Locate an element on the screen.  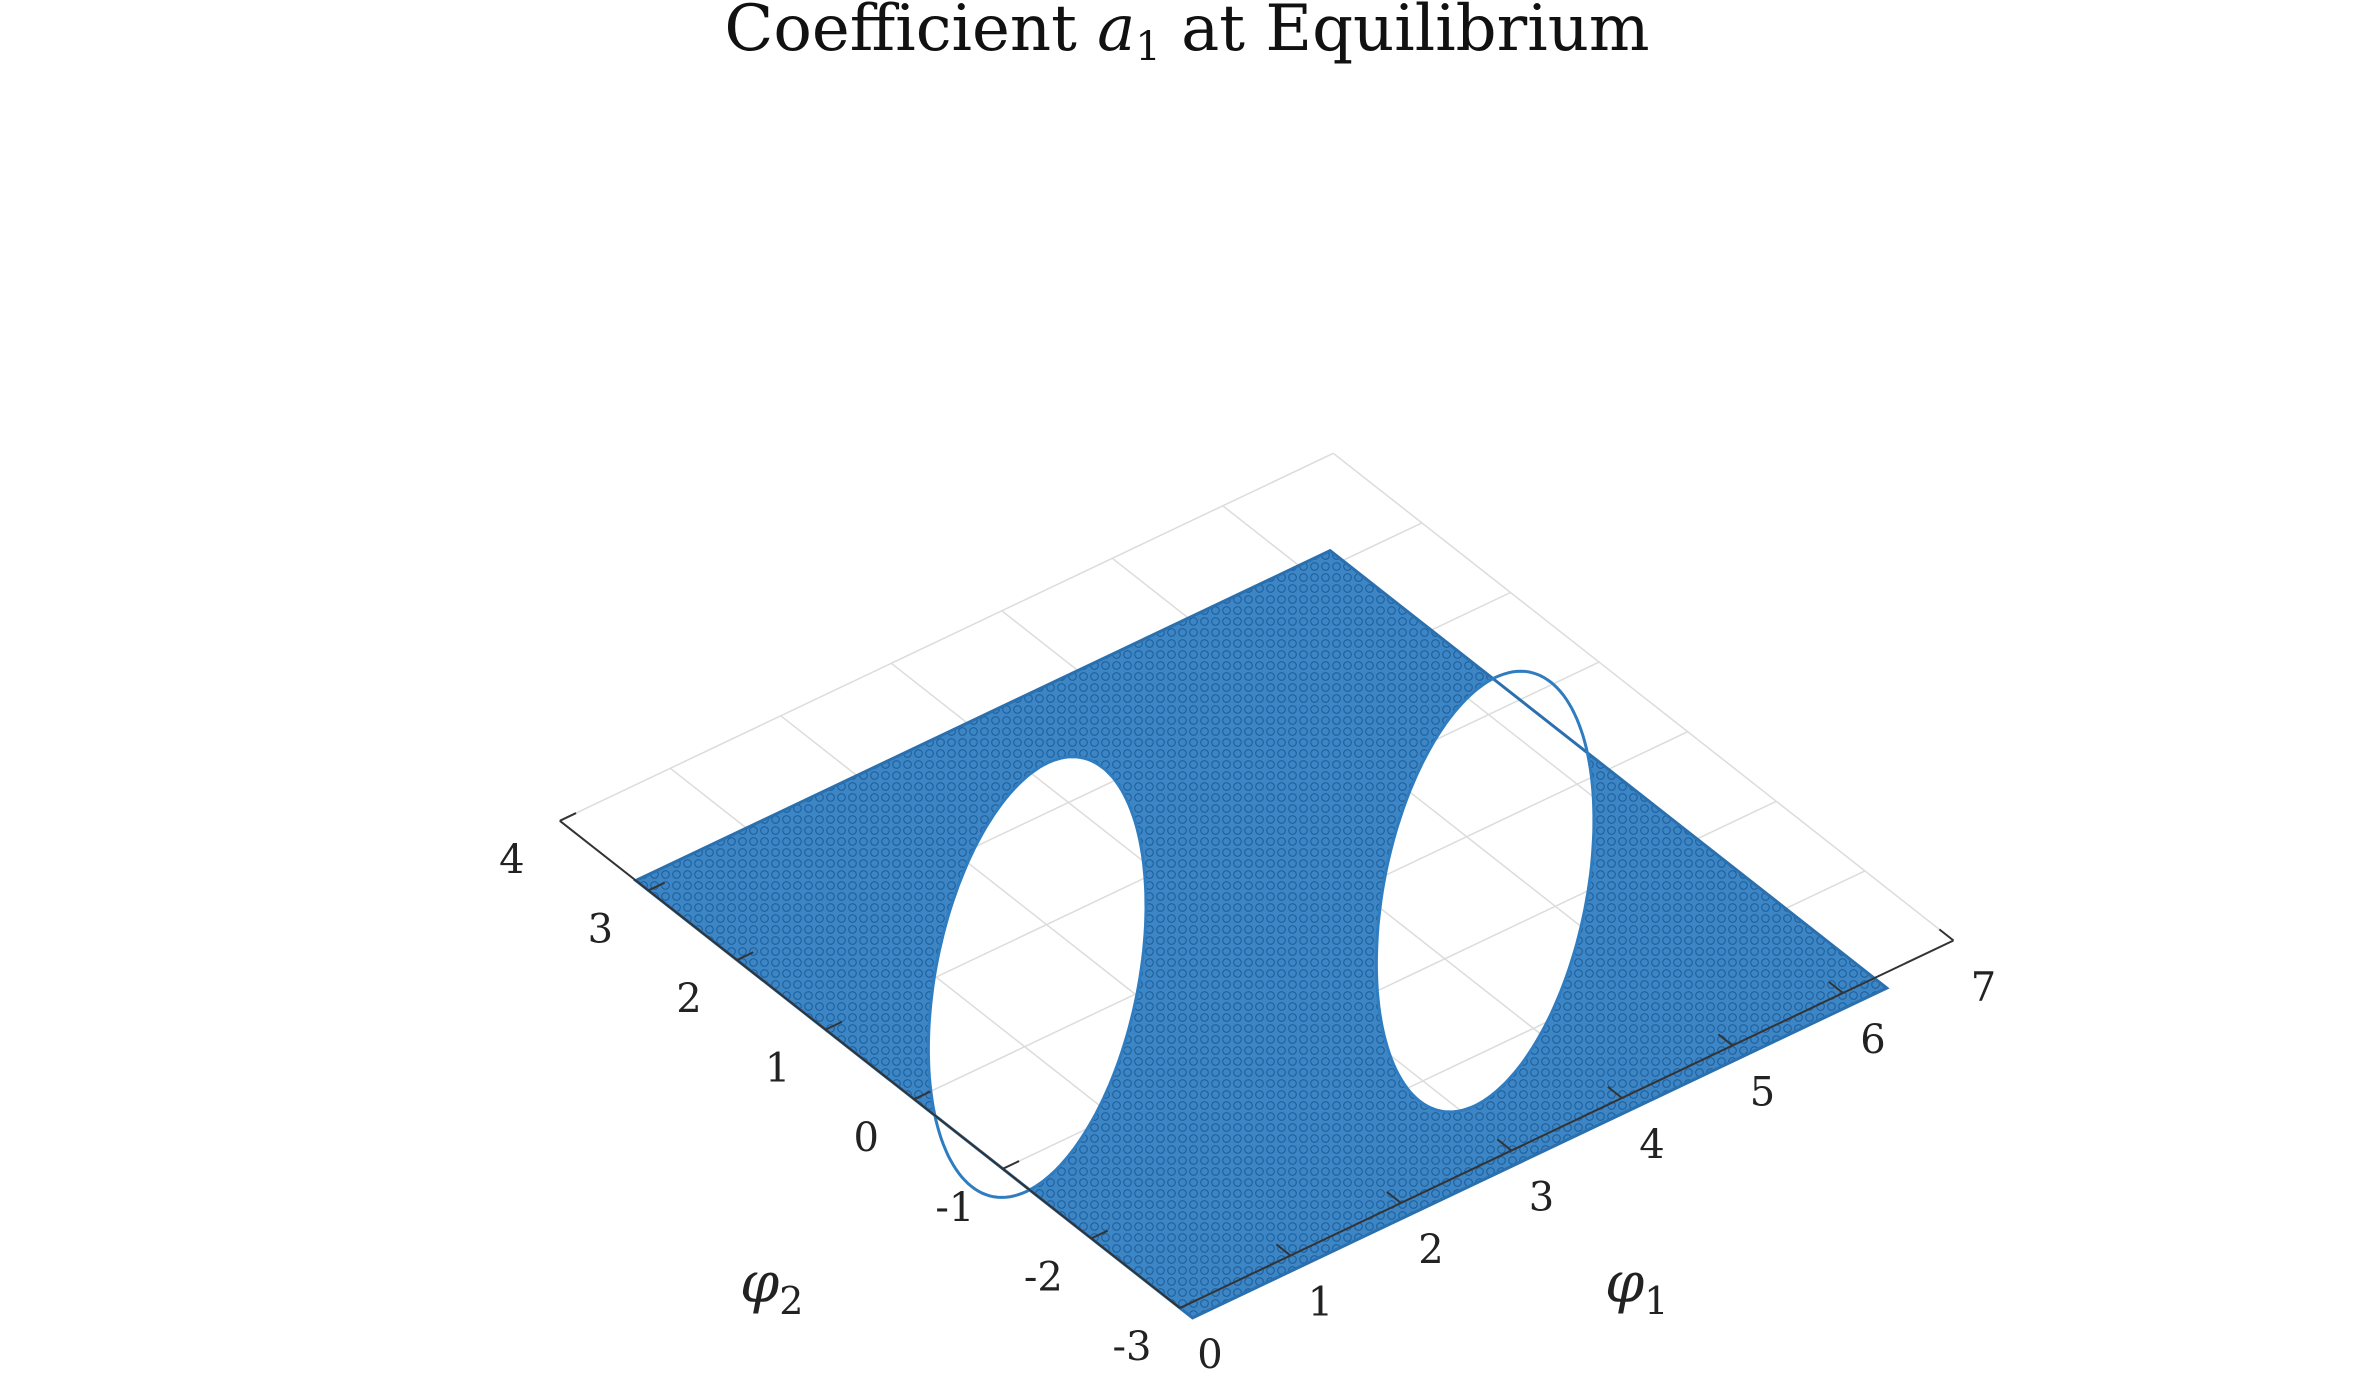
x-tick-label: 5 is located at coordinates (1762, 1093).